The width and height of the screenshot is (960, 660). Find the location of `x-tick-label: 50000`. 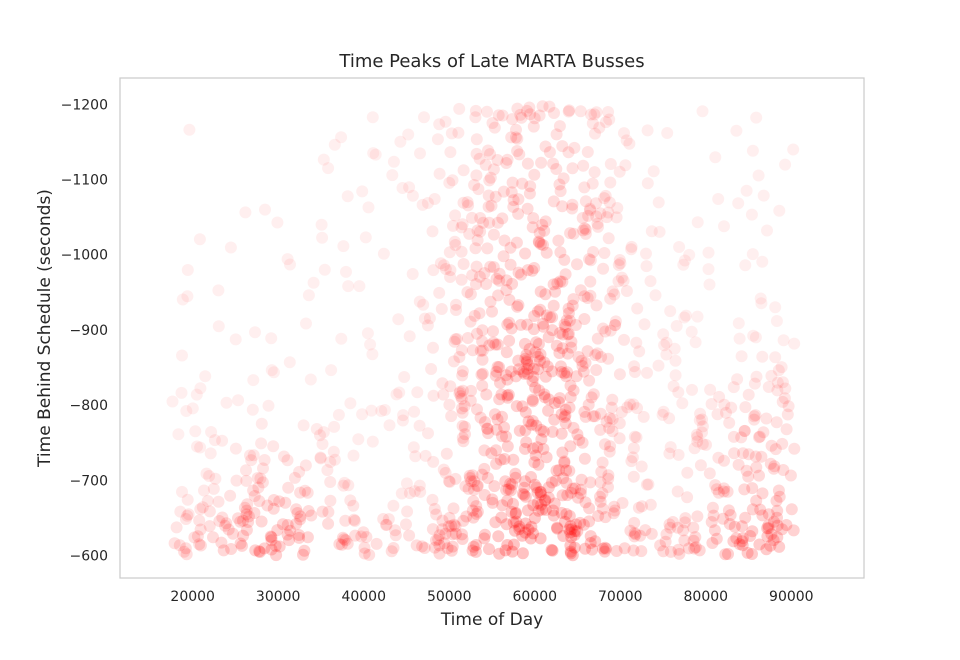

x-tick-label: 50000 is located at coordinates (449, 597).